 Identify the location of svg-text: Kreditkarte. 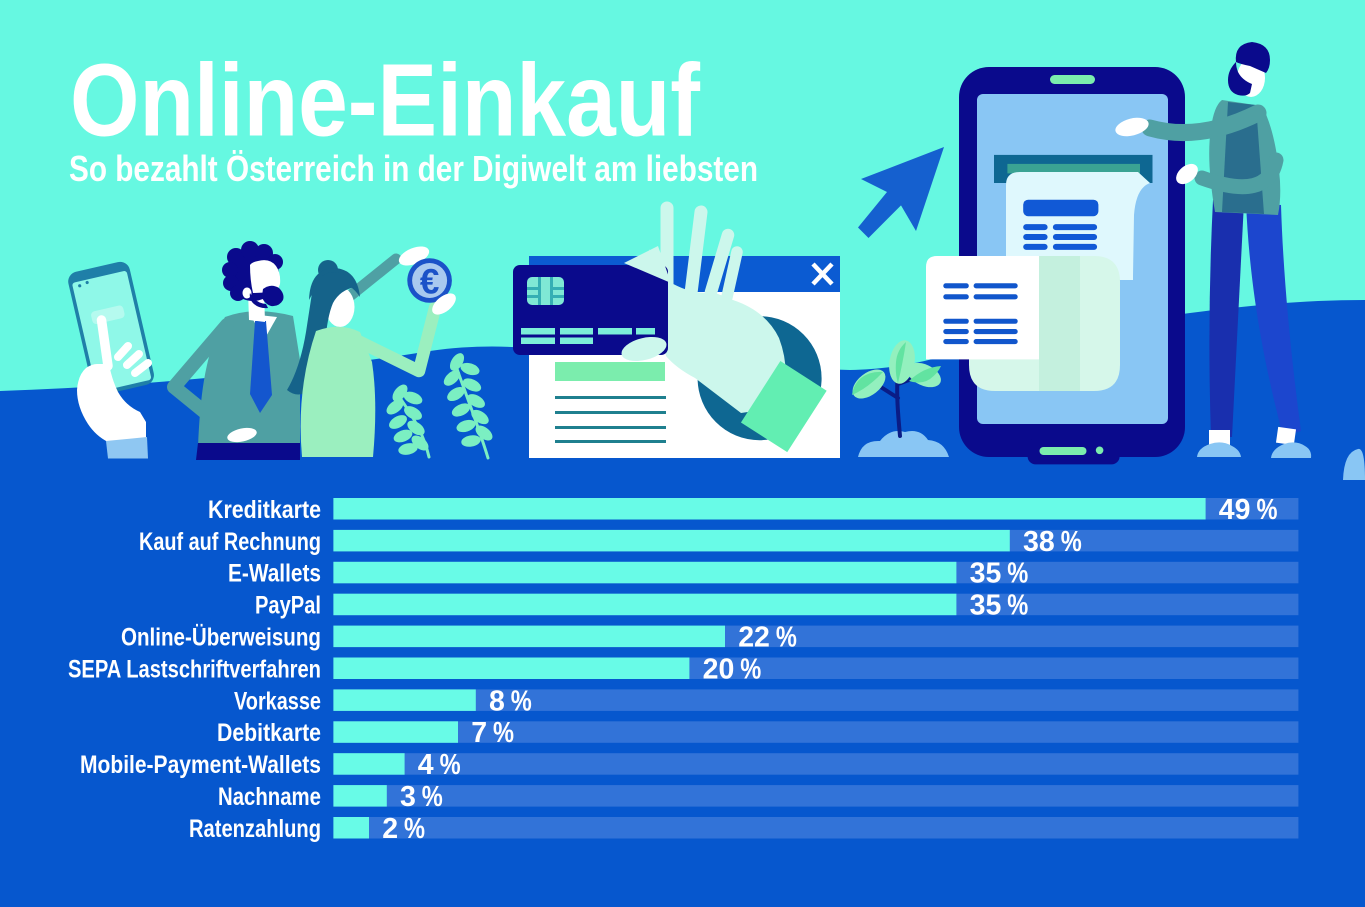
(264, 510).